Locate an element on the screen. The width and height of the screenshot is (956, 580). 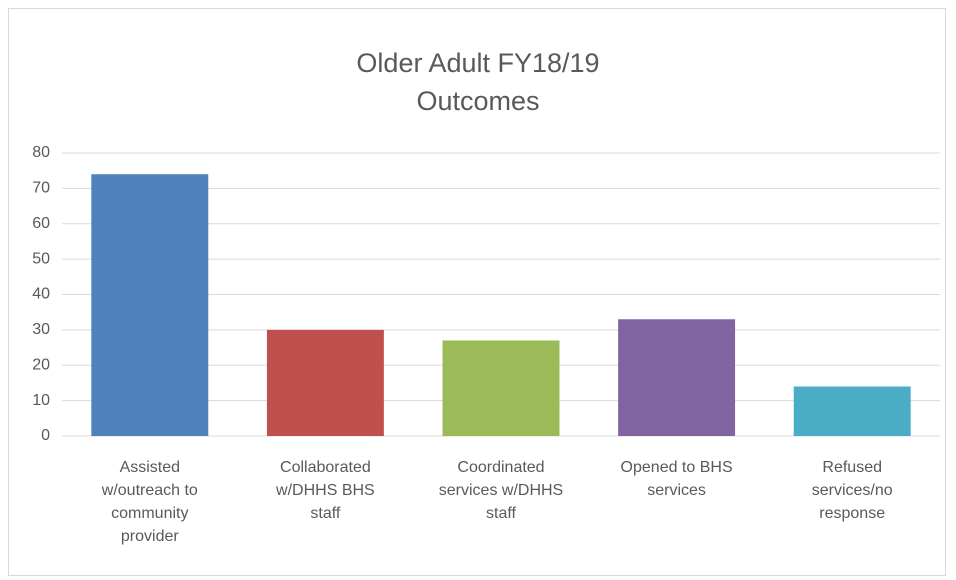
y-tick-label: 20 is located at coordinates (41, 364).